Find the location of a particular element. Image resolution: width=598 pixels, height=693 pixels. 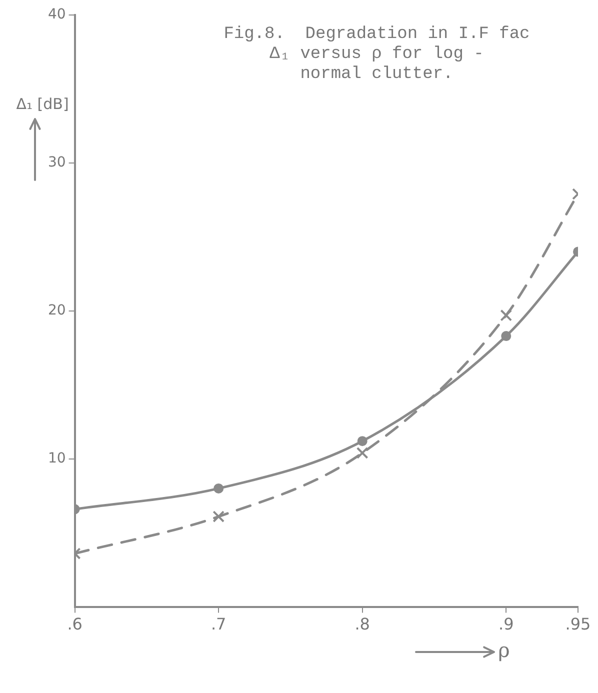

x-tick-label: .95 is located at coordinates (578, 624).